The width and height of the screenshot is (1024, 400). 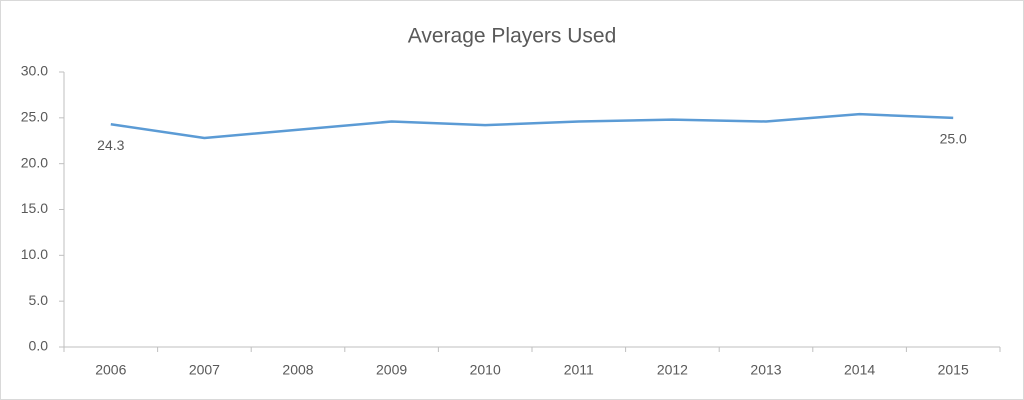 What do you see at coordinates (34, 71) in the screenshot?
I see `y-tick-label: 30.0` at bounding box center [34, 71].